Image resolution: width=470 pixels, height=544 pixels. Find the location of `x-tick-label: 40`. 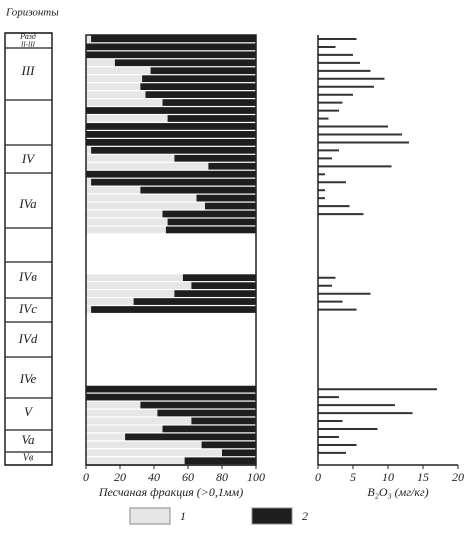

x-tick-label: 40 is located at coordinates (154, 477).